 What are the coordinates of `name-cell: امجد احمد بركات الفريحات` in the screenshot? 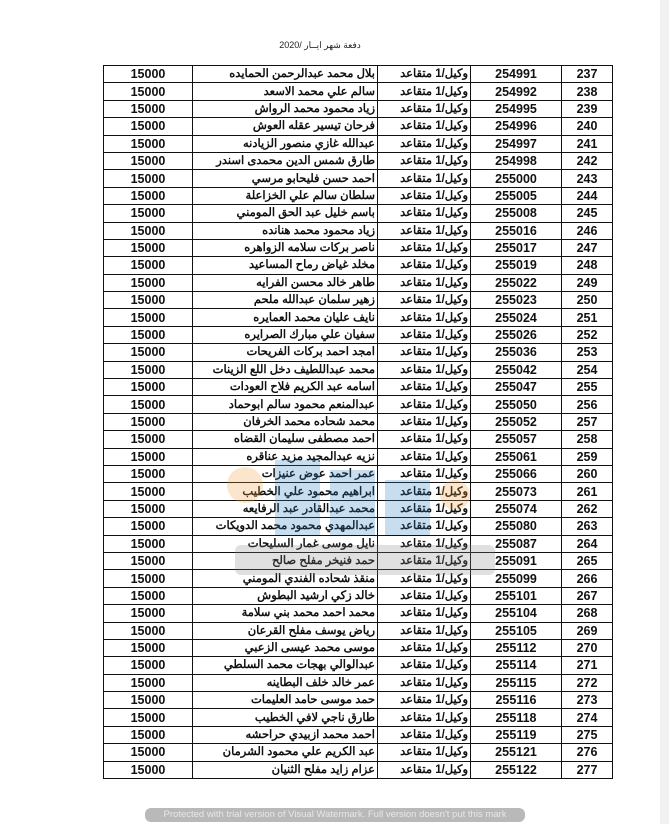 It's located at (285, 352).